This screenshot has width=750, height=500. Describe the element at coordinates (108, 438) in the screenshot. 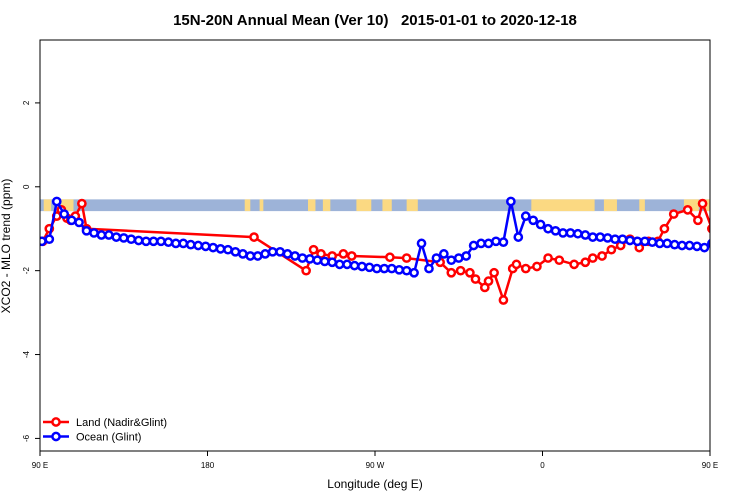

I see `legend-label: Ocean (Glint)` at that location.